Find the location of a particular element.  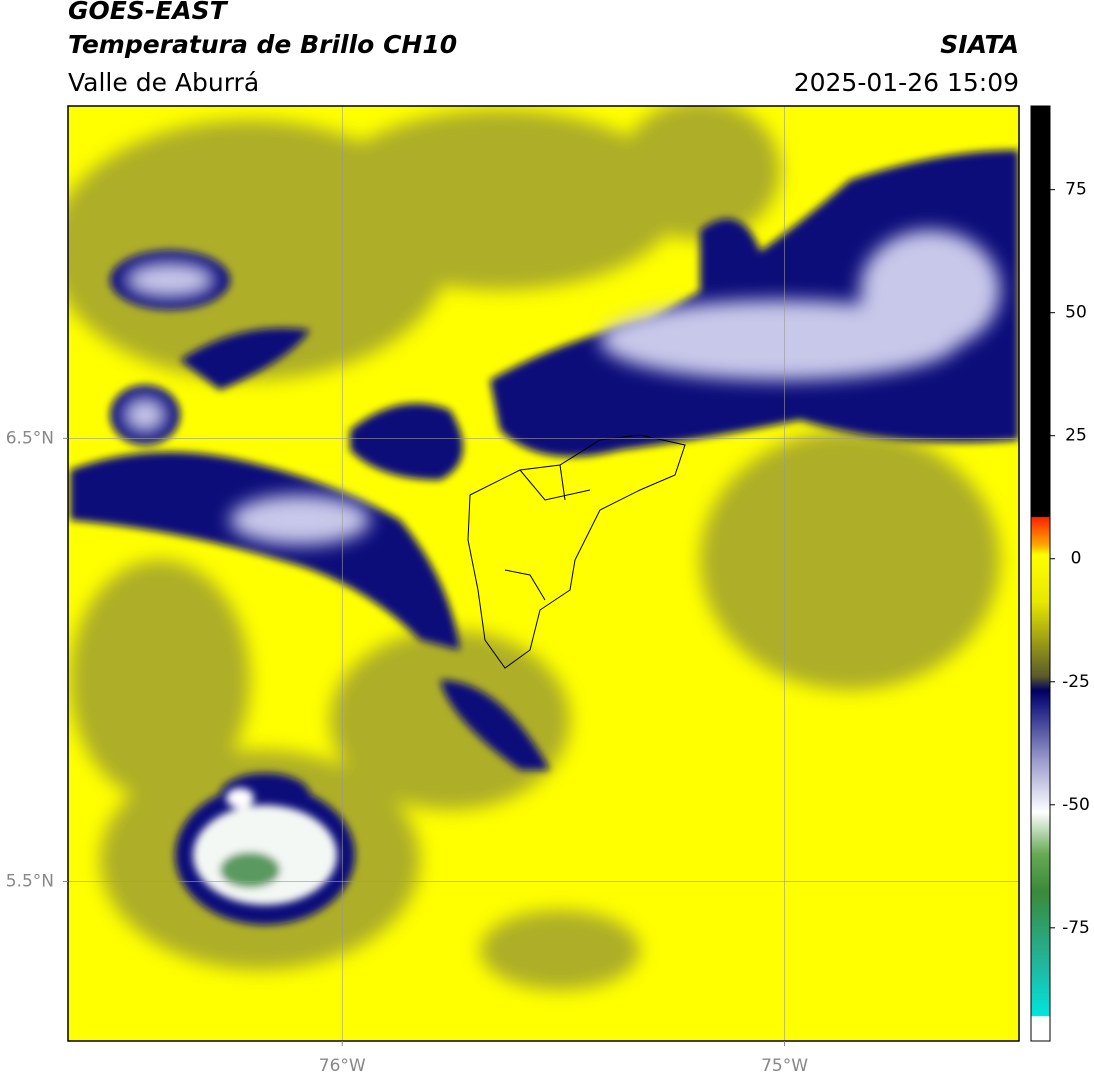

x-tick-label: 76°W is located at coordinates (342, 1066).